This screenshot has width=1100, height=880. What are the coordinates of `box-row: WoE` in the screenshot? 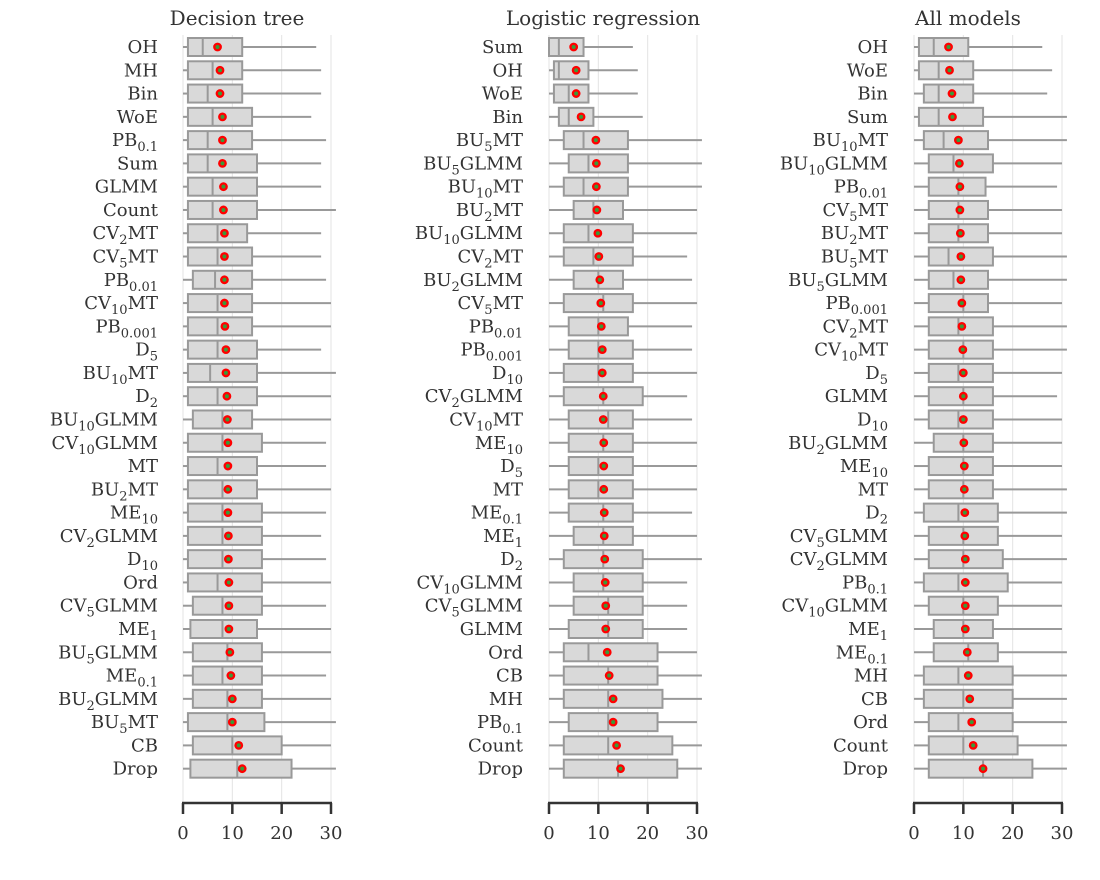 It's located at (950, 70).